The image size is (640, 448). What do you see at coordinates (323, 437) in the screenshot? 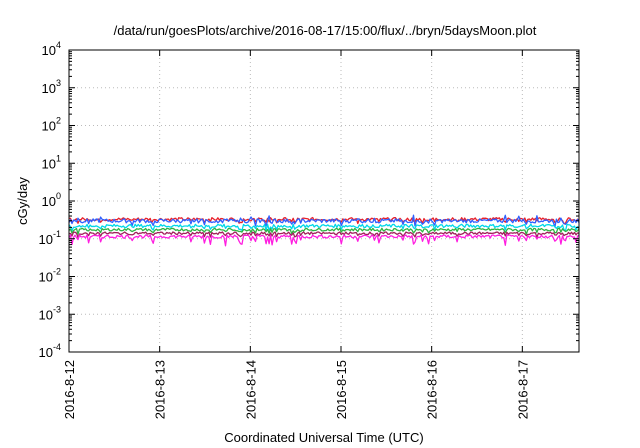
I see `x-axis-label: Coordinated Universal Time (UTC)` at bounding box center [323, 437].